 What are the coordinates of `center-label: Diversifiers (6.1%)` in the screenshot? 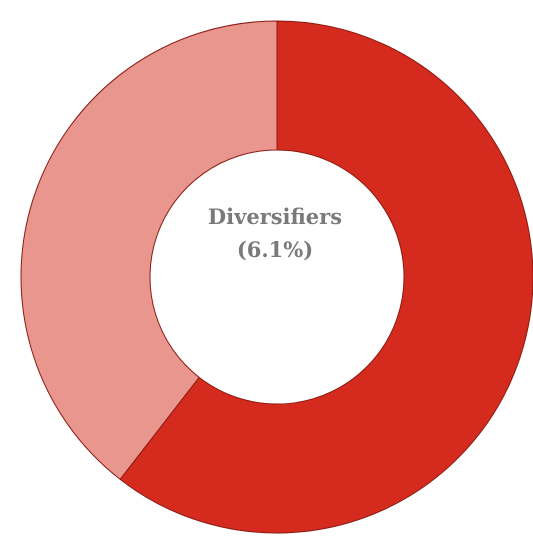 It's located at (275, 233).